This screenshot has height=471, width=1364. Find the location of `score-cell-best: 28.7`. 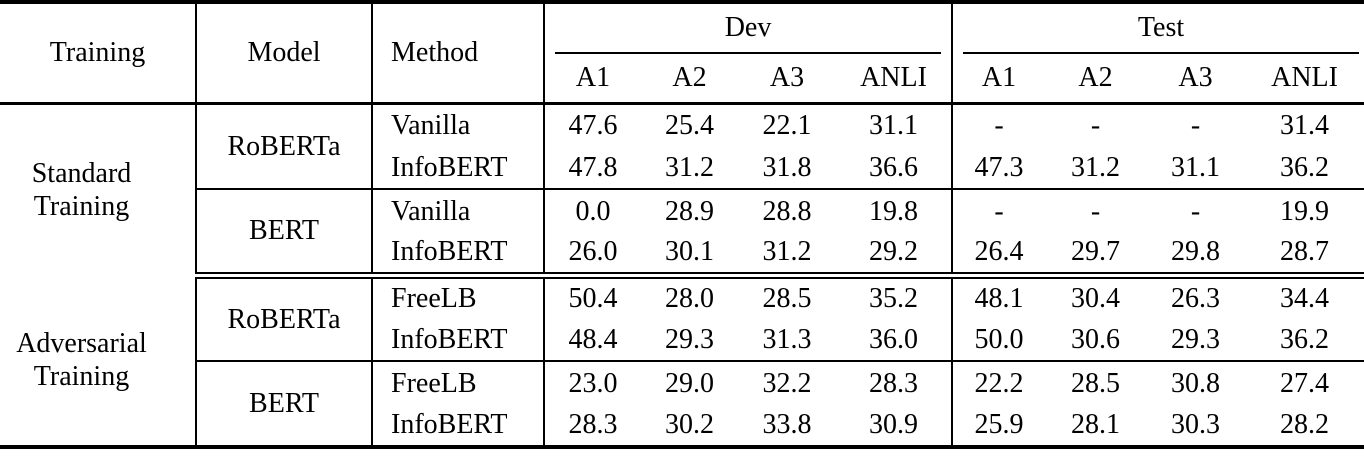

score-cell-best: 28.7 is located at coordinates (1304, 255).